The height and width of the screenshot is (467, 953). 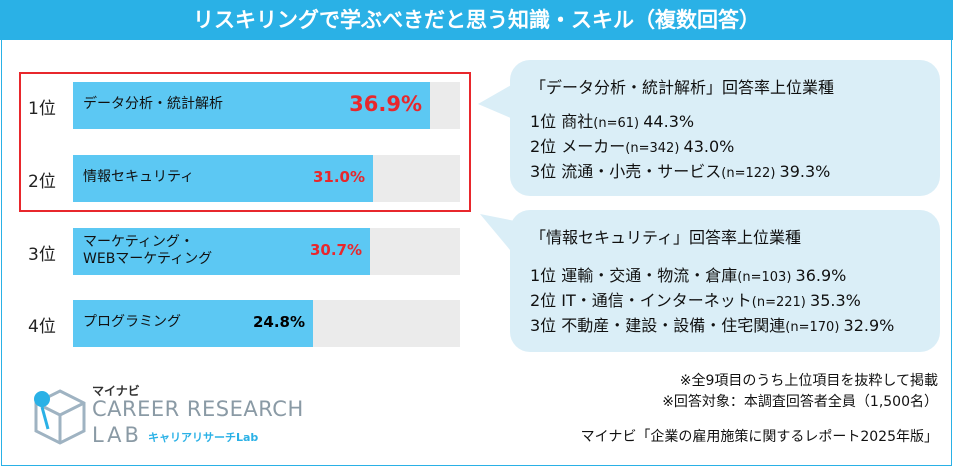 I want to click on bubble1-tail, so click(x=499, y=101).